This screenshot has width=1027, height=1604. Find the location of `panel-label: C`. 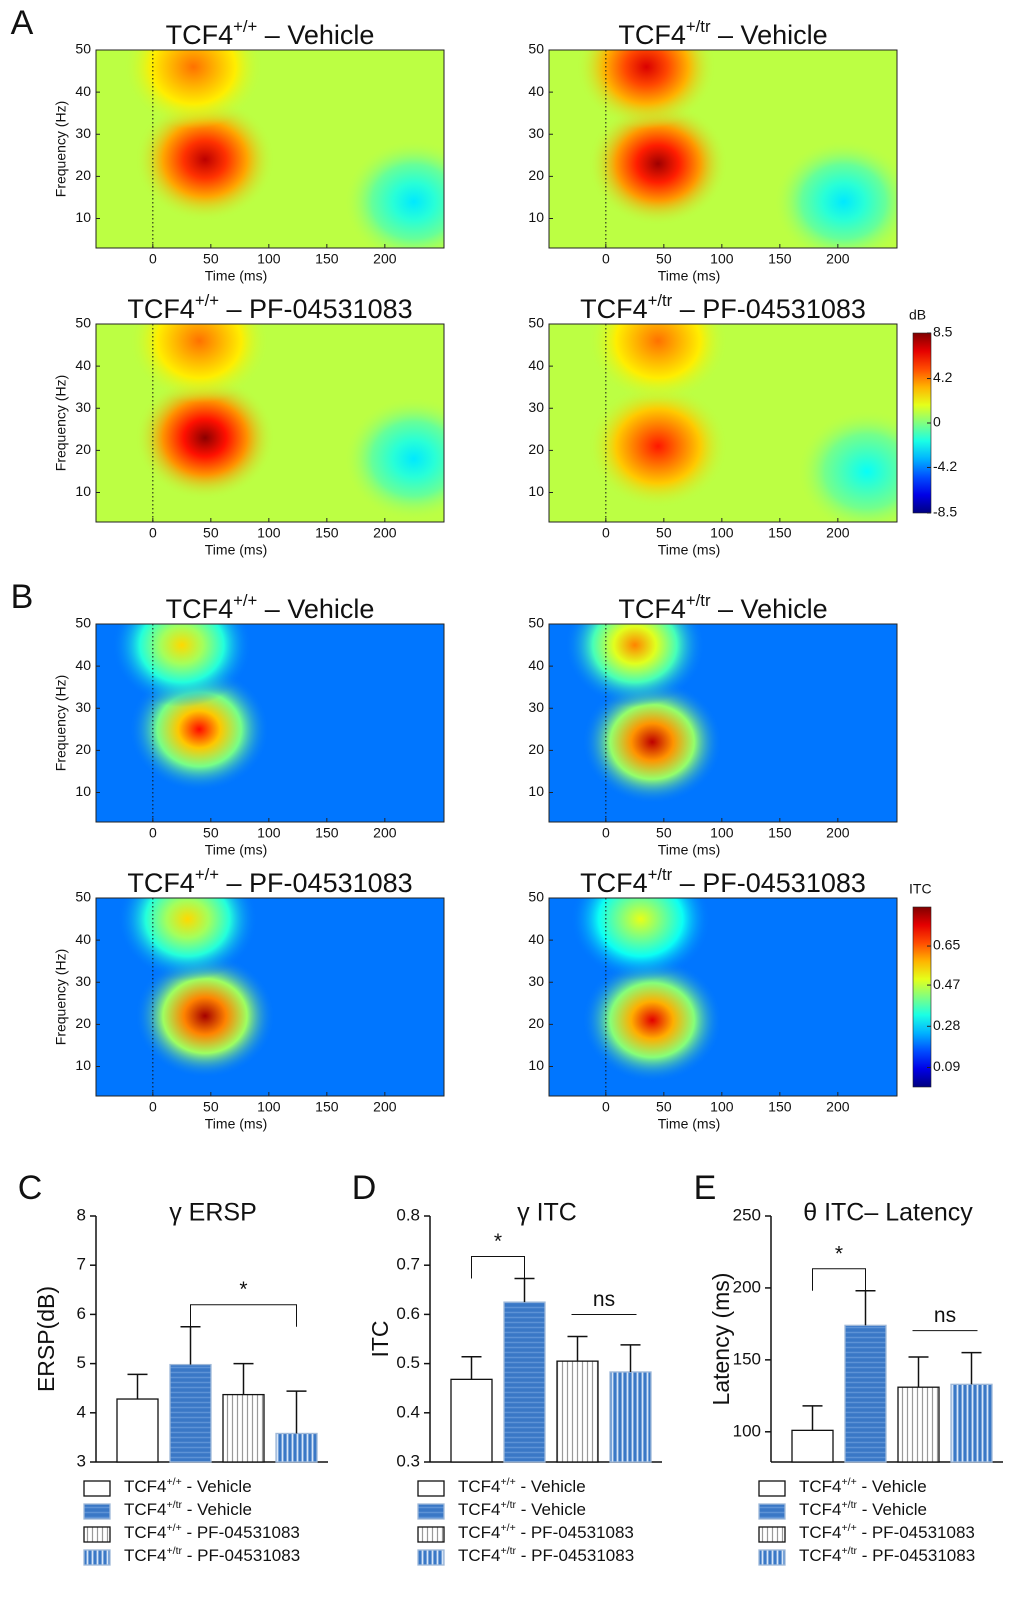

panel-label: C is located at coordinates (30, 1188).